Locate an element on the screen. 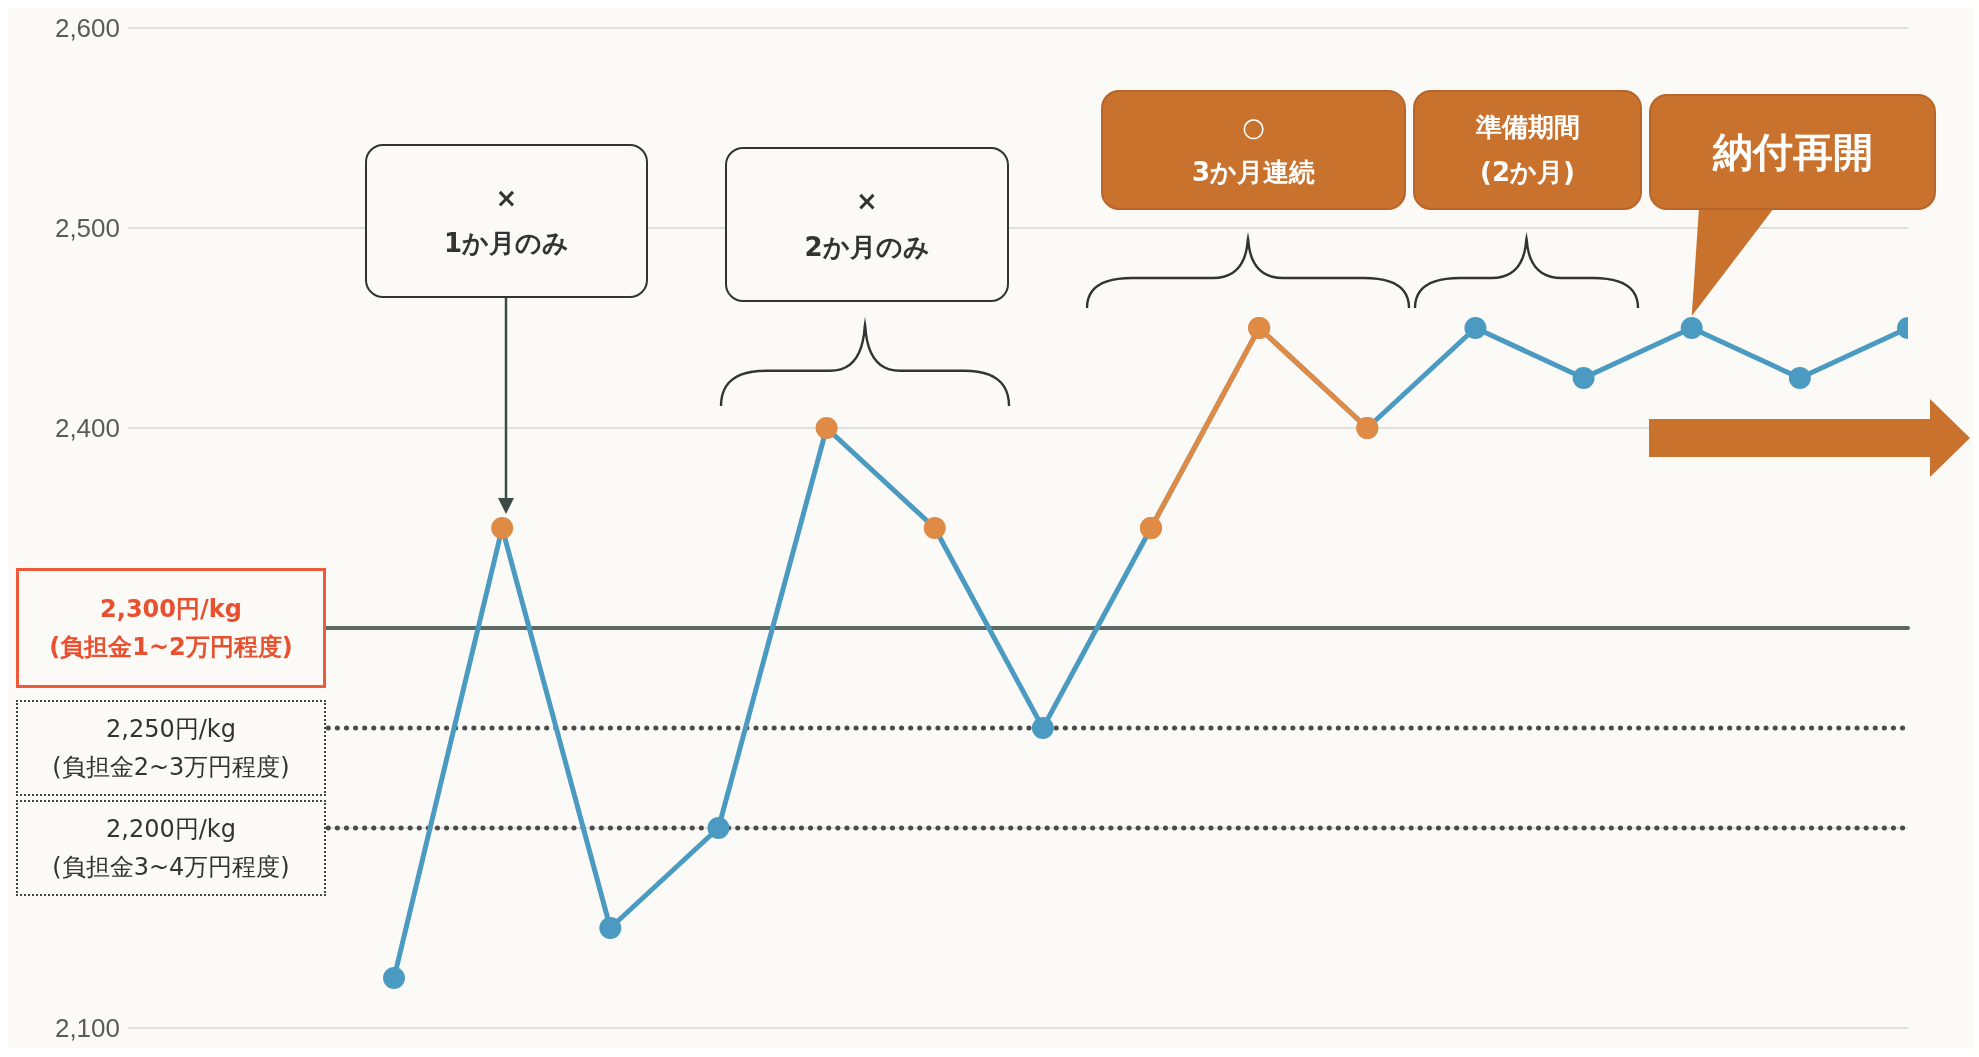  y-tick-label: 2,100 is located at coordinates (87, 1028).